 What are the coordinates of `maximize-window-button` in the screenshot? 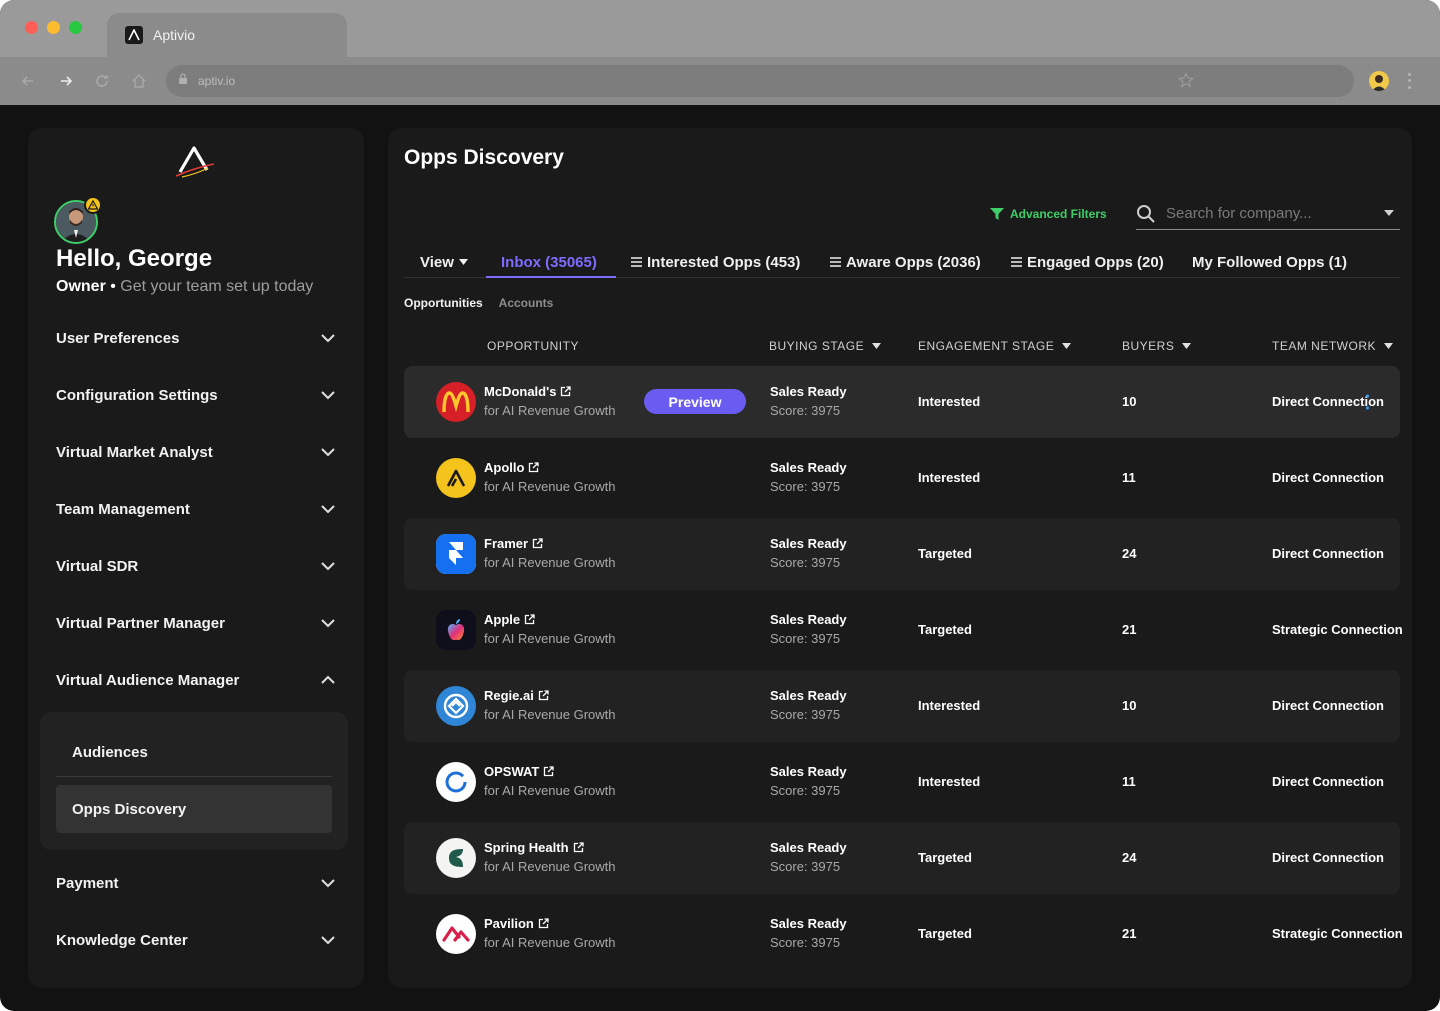 It's located at (75, 27).